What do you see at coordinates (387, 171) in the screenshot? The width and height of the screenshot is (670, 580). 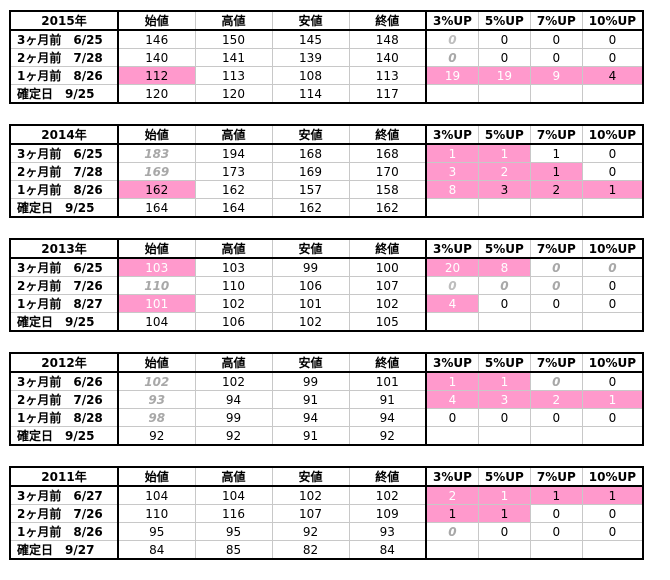 I see `value-cell: 170` at bounding box center [387, 171].